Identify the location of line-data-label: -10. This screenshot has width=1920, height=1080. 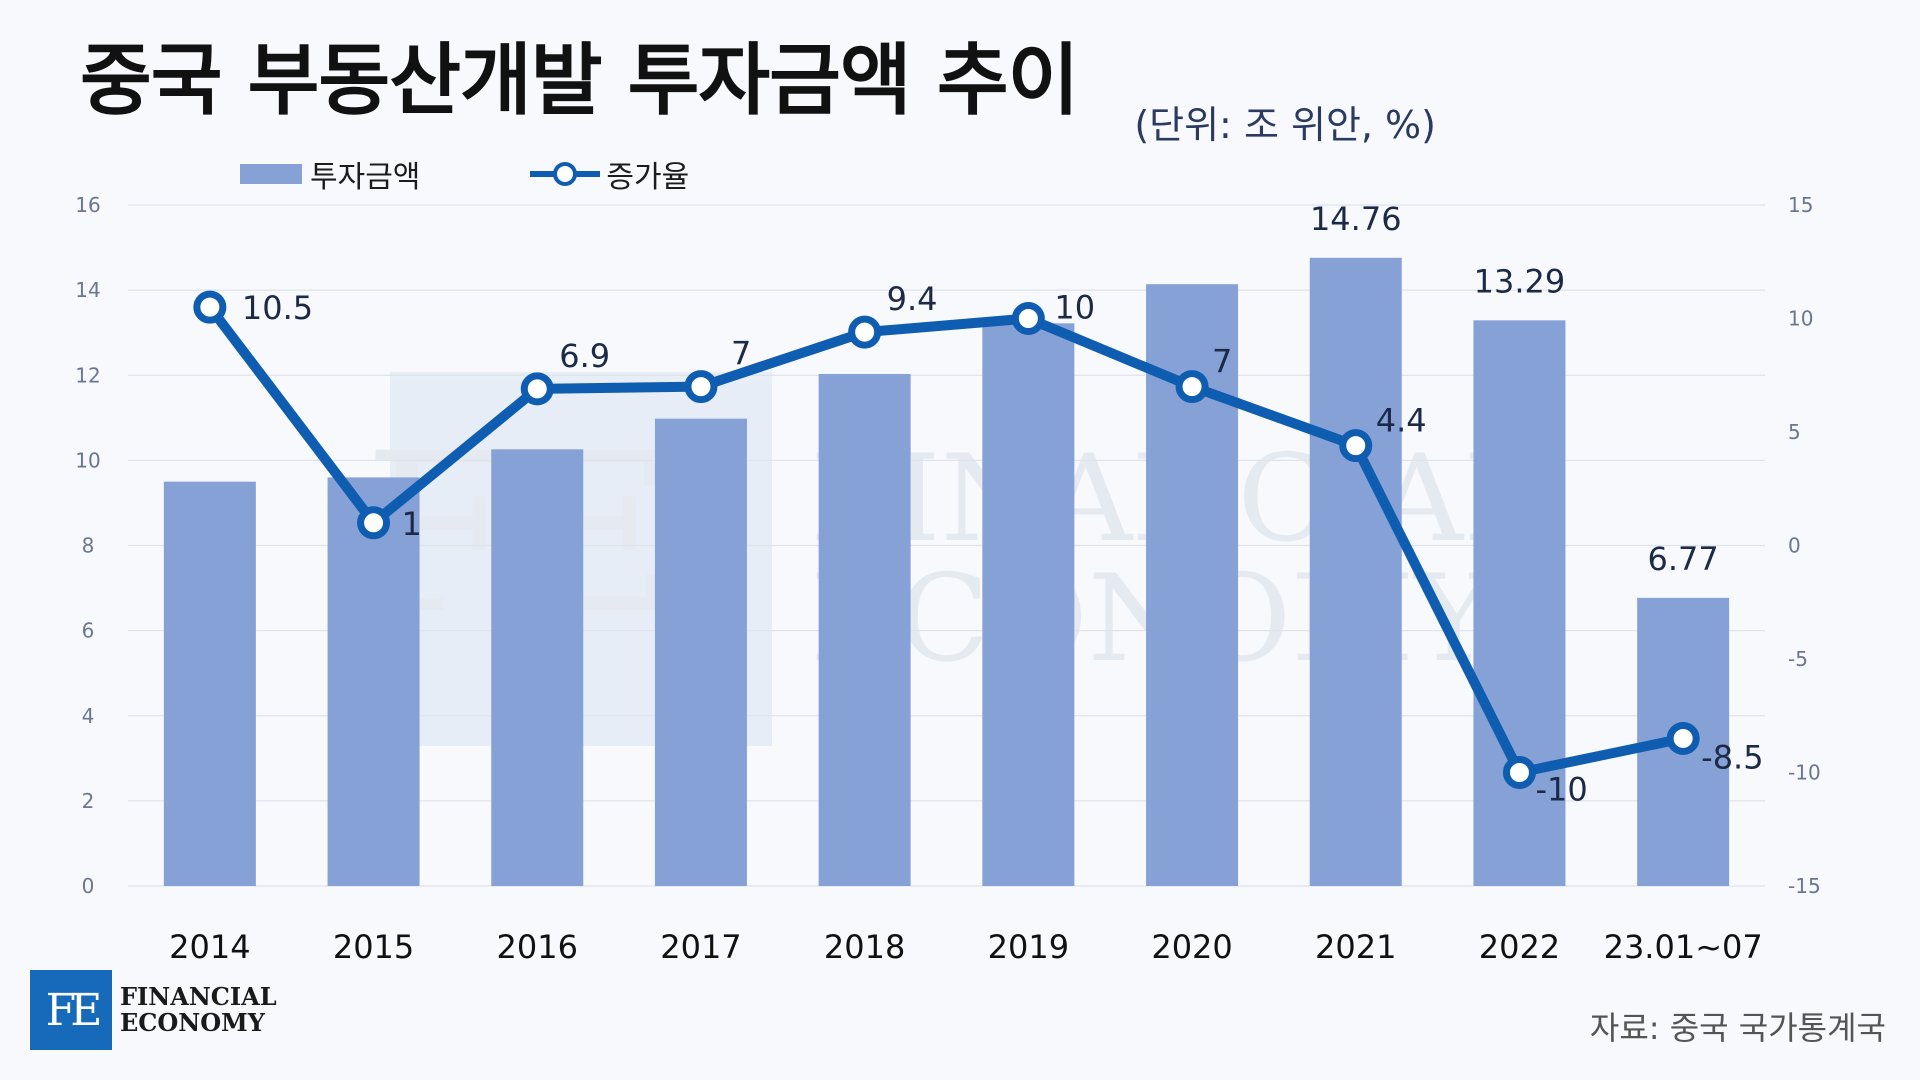
(1561, 790).